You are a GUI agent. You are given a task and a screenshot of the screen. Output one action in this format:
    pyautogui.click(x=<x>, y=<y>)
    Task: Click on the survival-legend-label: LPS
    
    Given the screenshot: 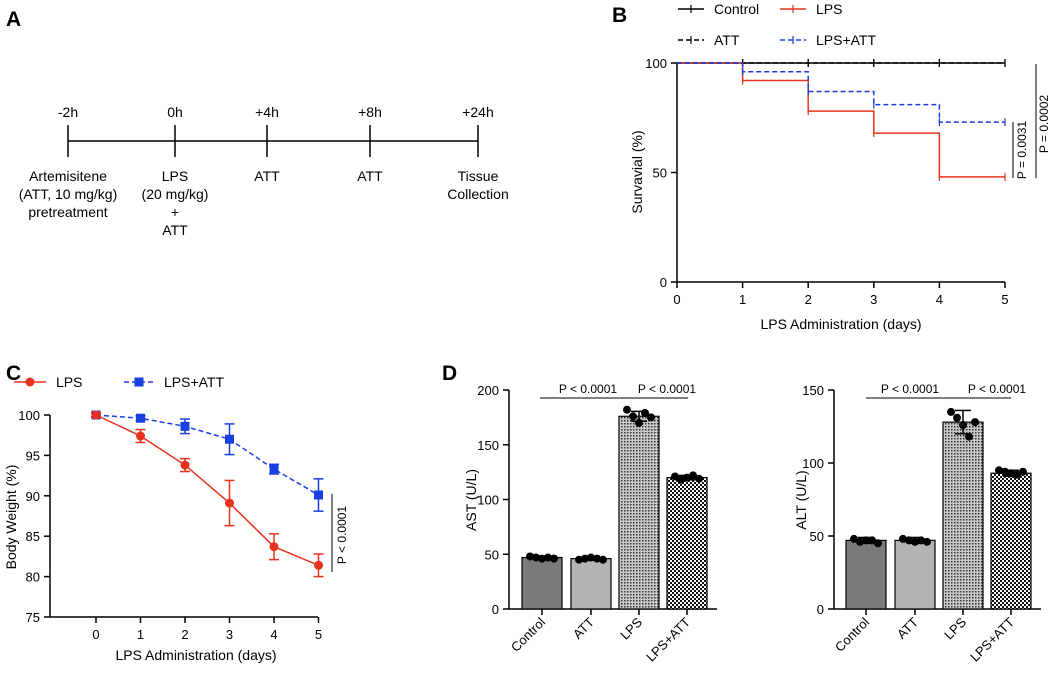 What is the action you would take?
    pyautogui.click(x=829, y=9)
    